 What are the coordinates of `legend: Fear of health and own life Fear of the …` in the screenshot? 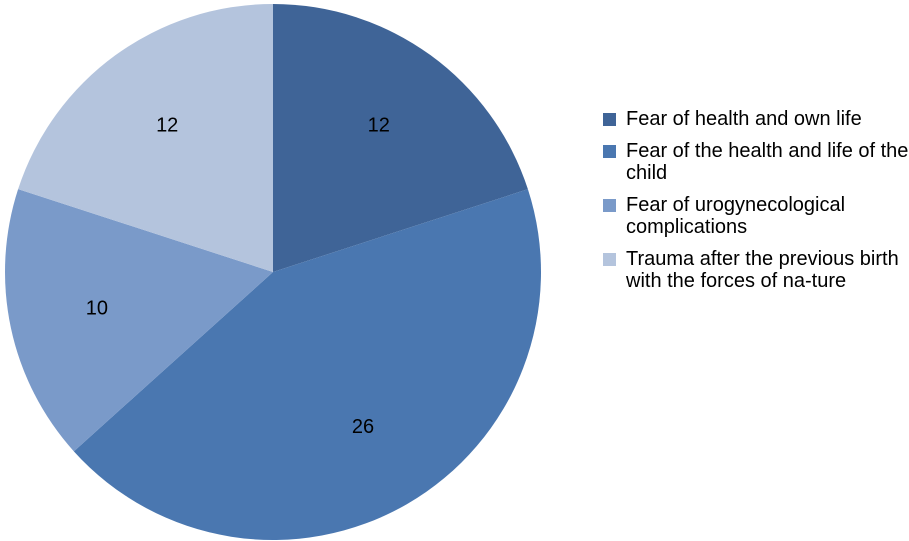 It's located at (756, 205).